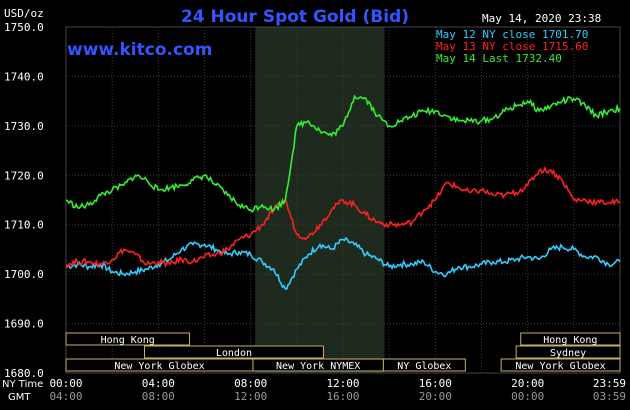 This screenshot has height=410, width=630. I want to click on x-tick-label-ny: 04:00, so click(158, 383).